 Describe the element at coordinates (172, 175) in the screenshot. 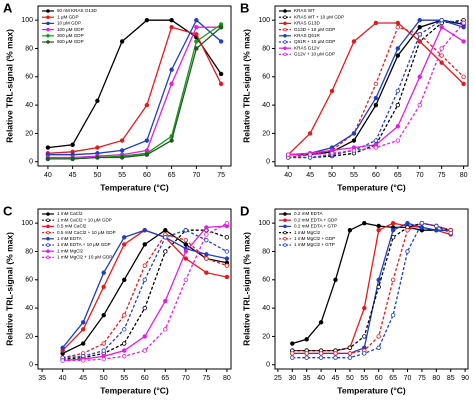

I see `x-tick-label: 65` at that location.